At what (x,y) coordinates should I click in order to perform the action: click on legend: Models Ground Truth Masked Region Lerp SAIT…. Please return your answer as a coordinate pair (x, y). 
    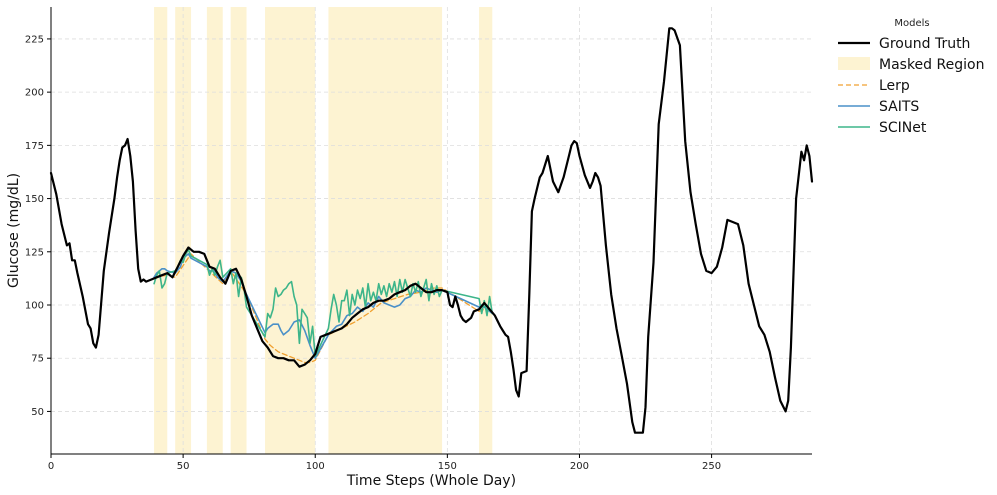
    Looking at the image, I should click on (911, 77).